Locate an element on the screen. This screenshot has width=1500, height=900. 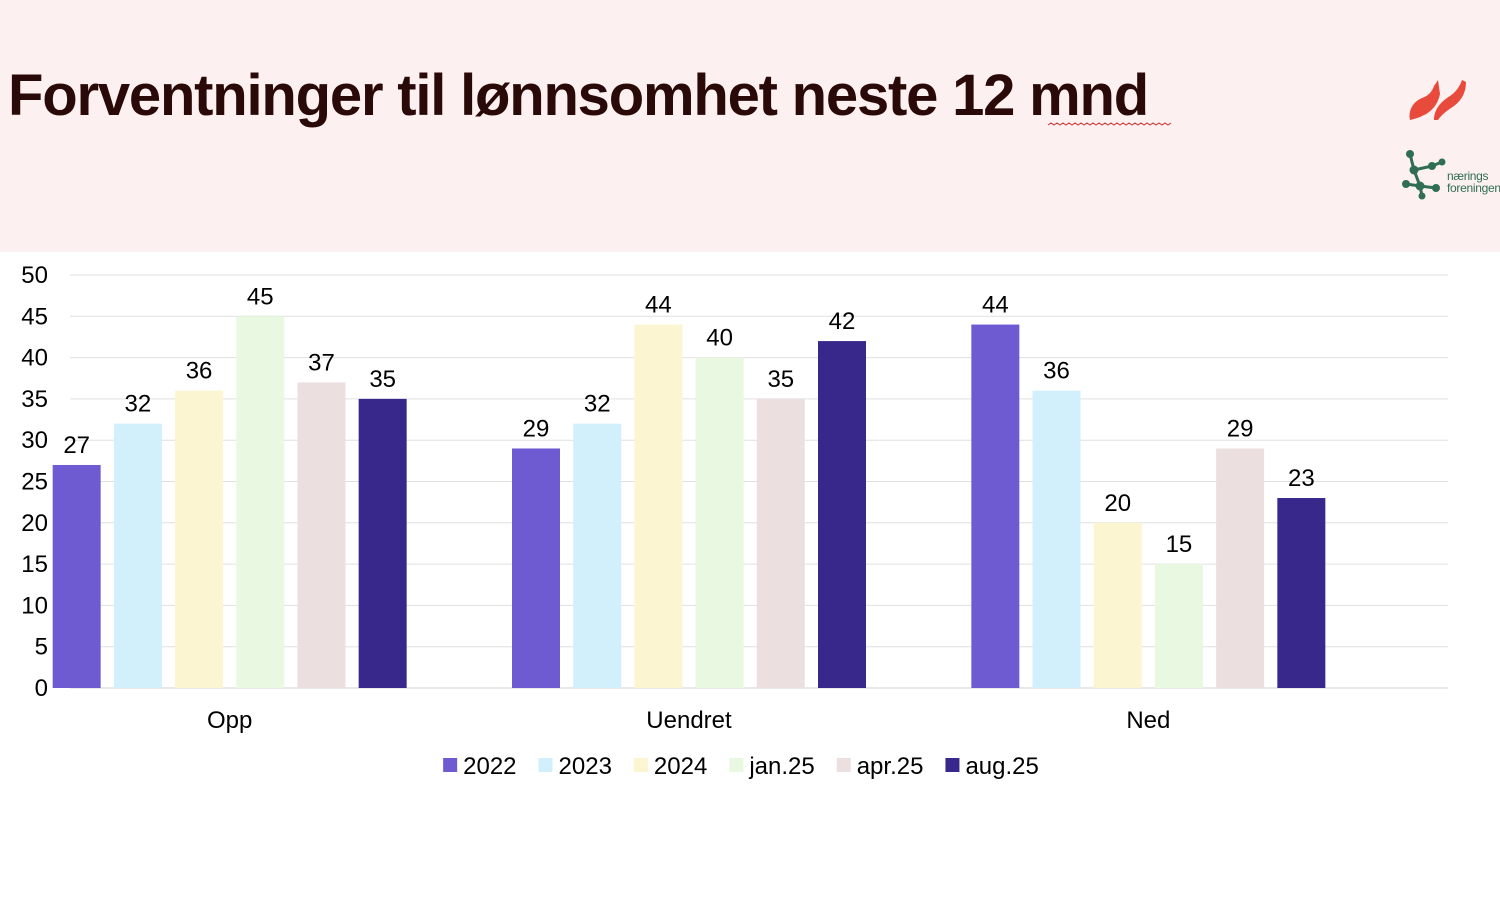
legend-swatch-2022 is located at coordinates (450, 765).